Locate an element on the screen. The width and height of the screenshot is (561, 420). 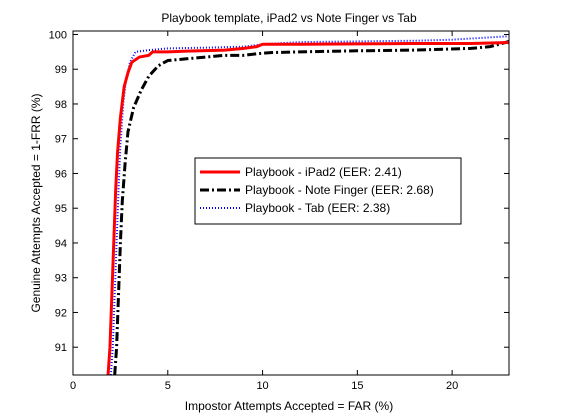
x-tick-label-3: 15 is located at coordinates (357, 386).